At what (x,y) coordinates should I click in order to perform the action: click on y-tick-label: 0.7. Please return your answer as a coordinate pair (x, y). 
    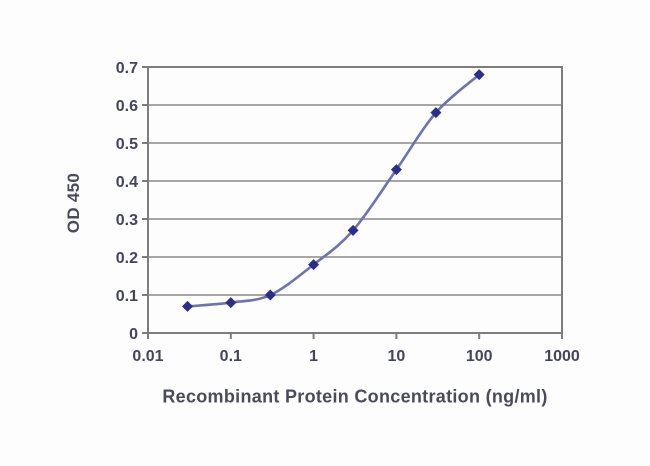
    Looking at the image, I should click on (127, 68).